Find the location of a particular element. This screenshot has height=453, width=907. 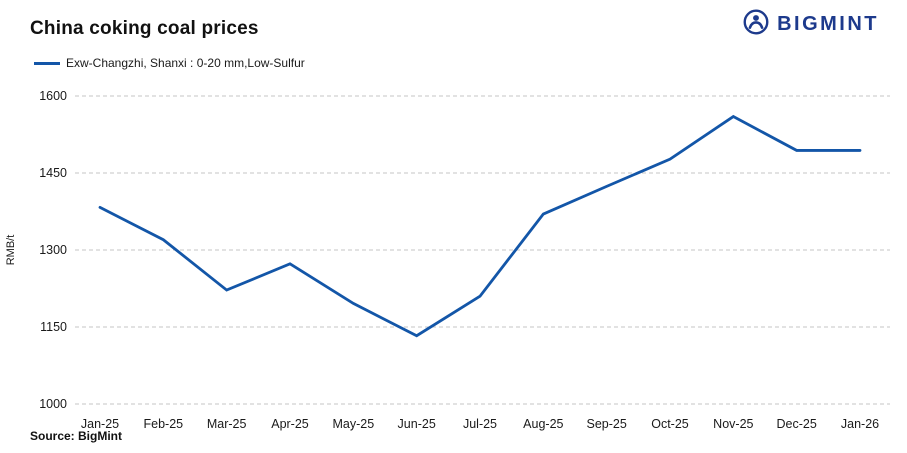

y-tick-label: 1450 is located at coordinates (53, 173).